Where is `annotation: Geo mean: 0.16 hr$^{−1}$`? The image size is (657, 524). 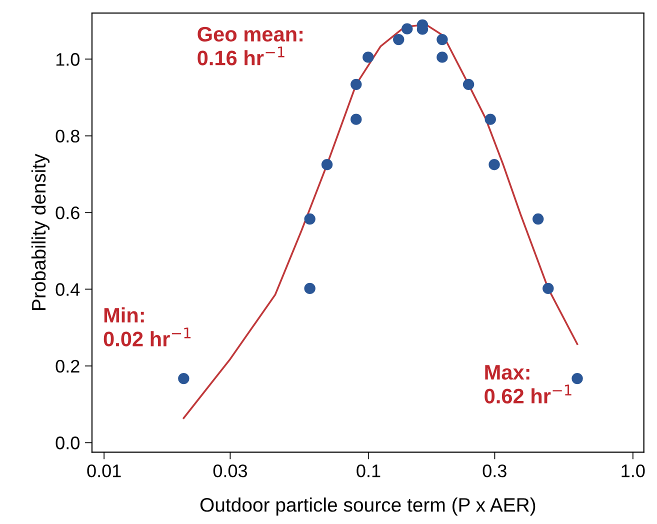
annotation: Geo mean: 0.16 hr$^{−1}$ is located at coordinates (250, 46).